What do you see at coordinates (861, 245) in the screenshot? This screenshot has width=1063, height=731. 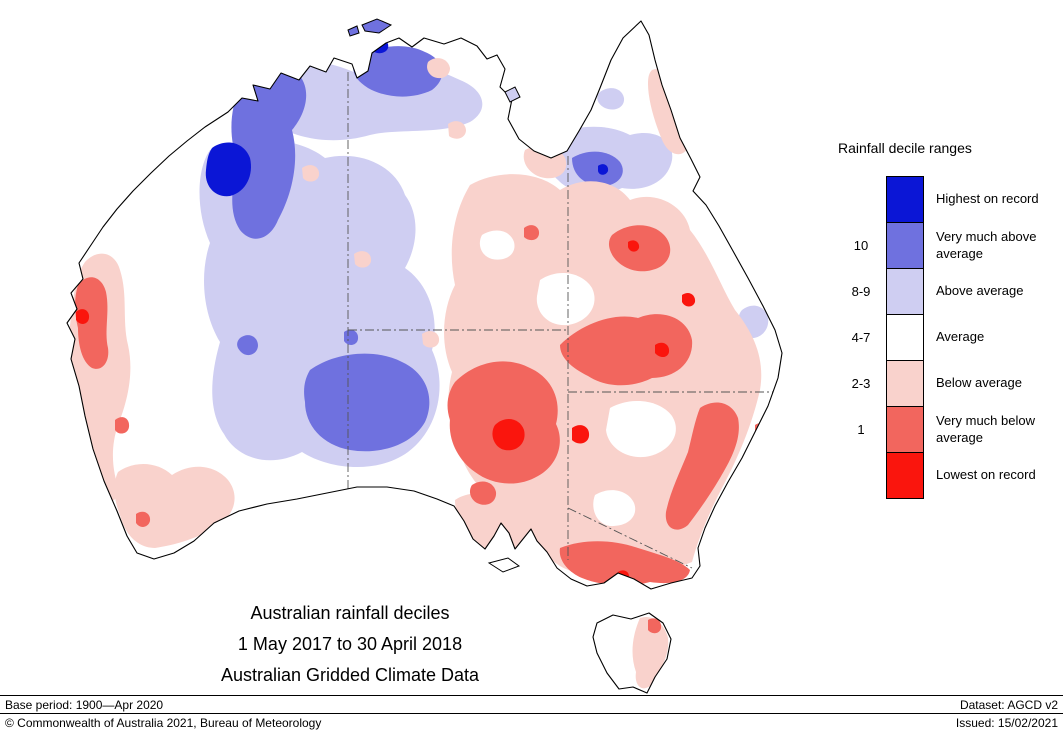 I see `legend-range-label: 10` at bounding box center [861, 245].